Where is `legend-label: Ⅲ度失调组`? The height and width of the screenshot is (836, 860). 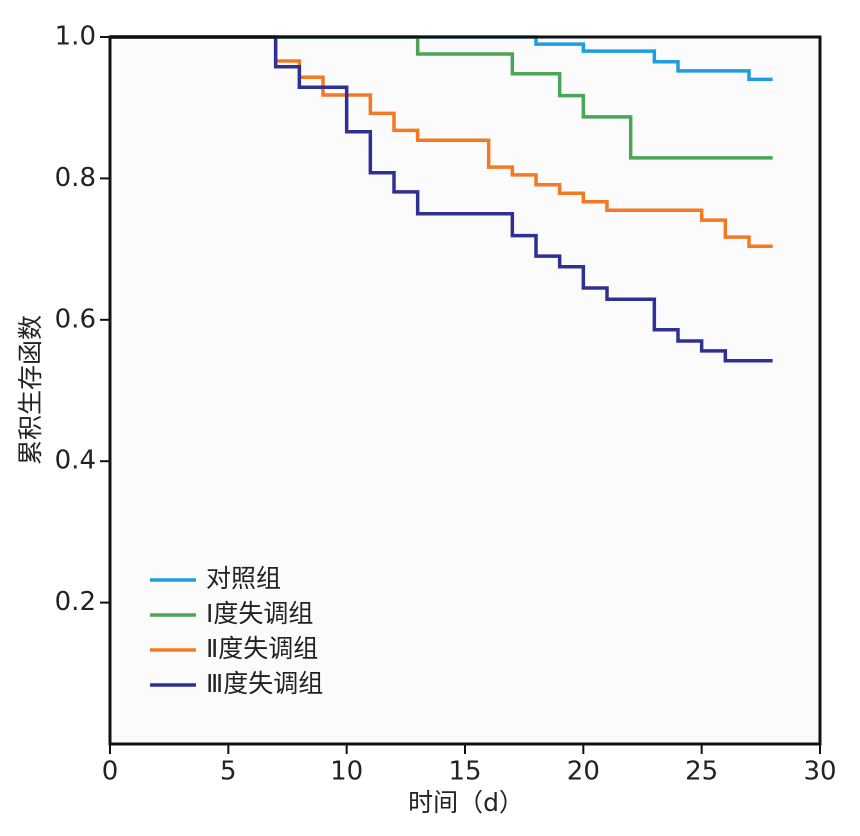 legend-label: Ⅲ度失调组 is located at coordinates (264, 683).